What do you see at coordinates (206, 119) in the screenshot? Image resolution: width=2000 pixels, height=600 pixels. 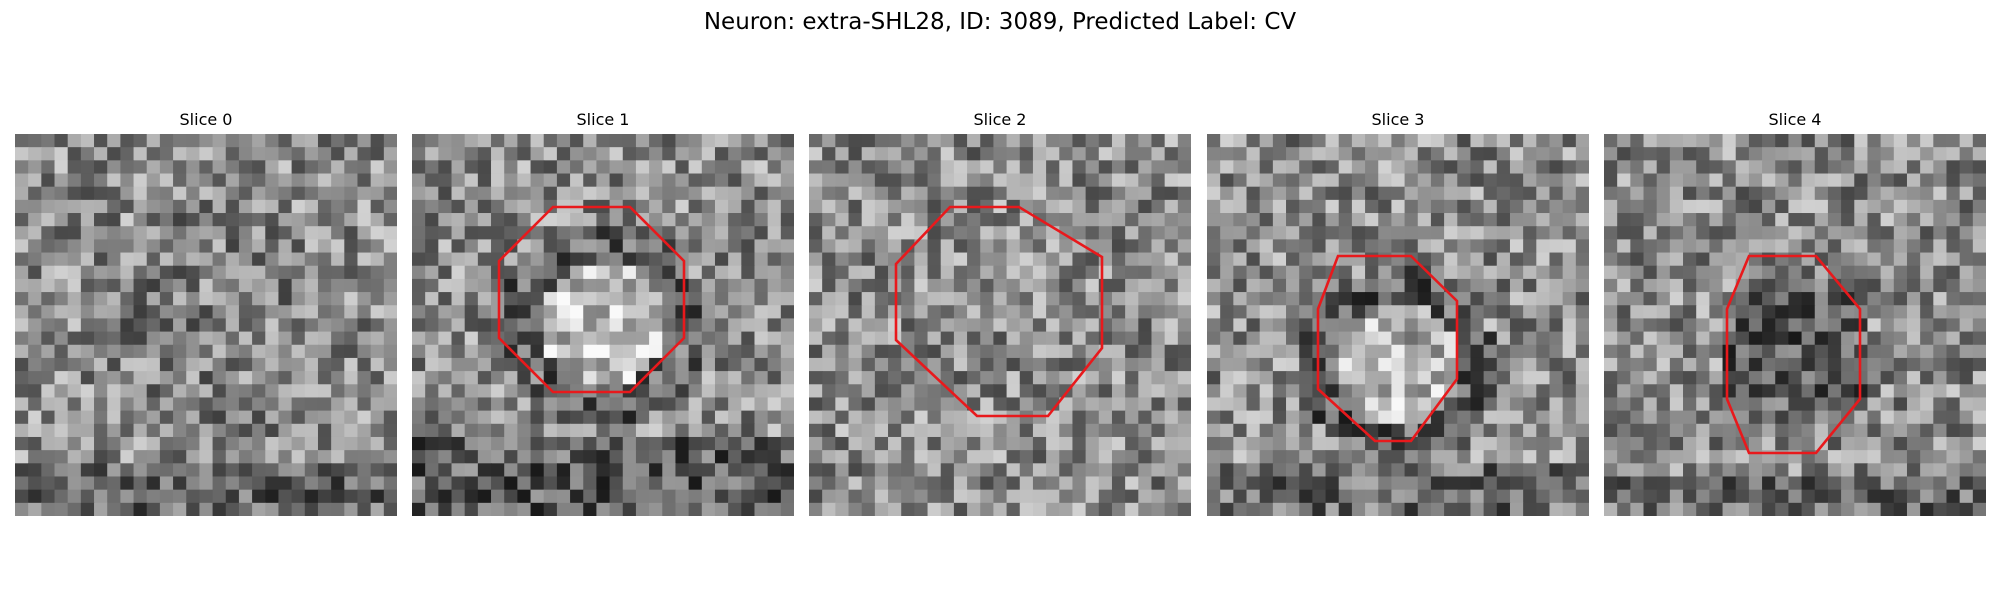 I see `panel-title: Slice 0` at bounding box center [206, 119].